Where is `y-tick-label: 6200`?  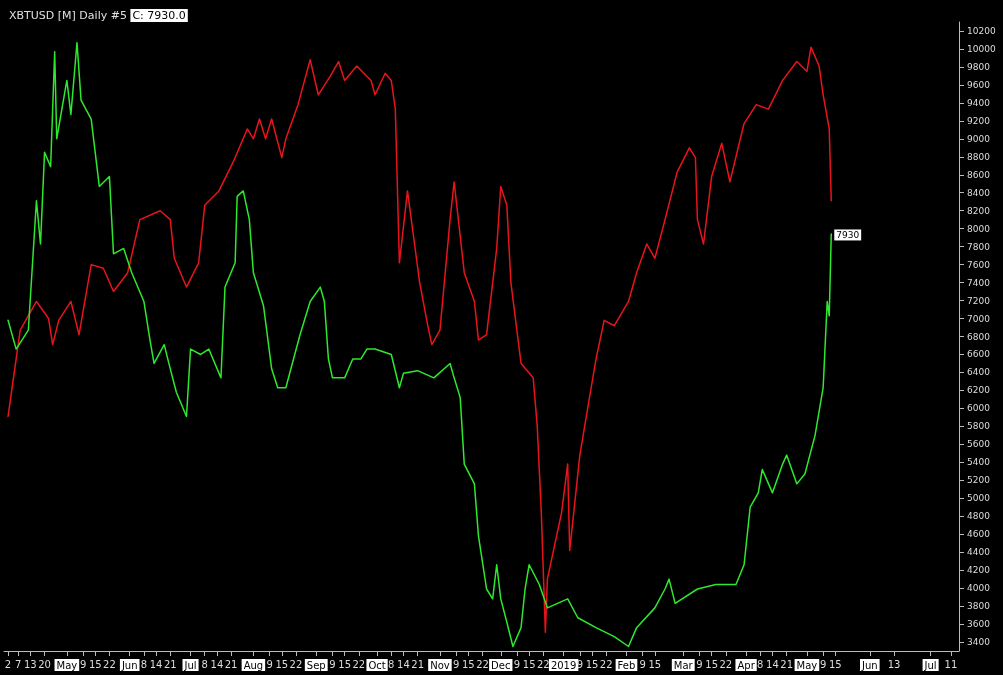
y-tick-label: 6200 is located at coordinates (979, 390).